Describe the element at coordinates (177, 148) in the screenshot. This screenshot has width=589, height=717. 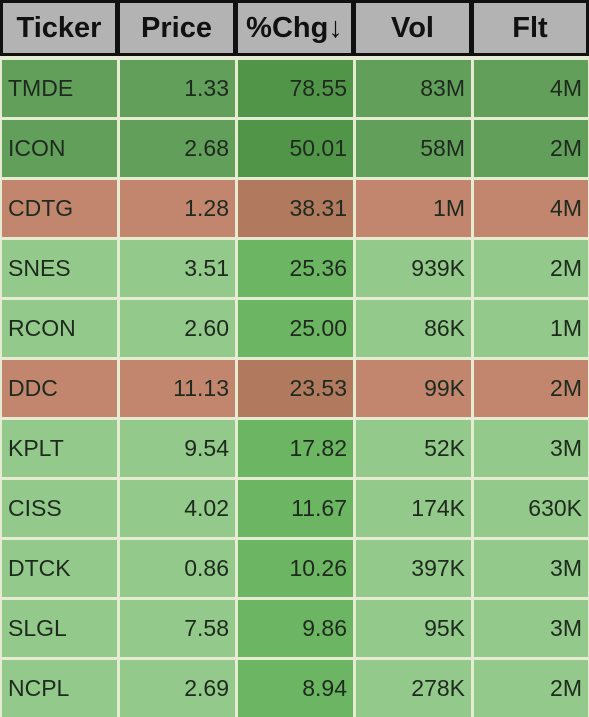
I see `price-cell: 2.68` at that location.